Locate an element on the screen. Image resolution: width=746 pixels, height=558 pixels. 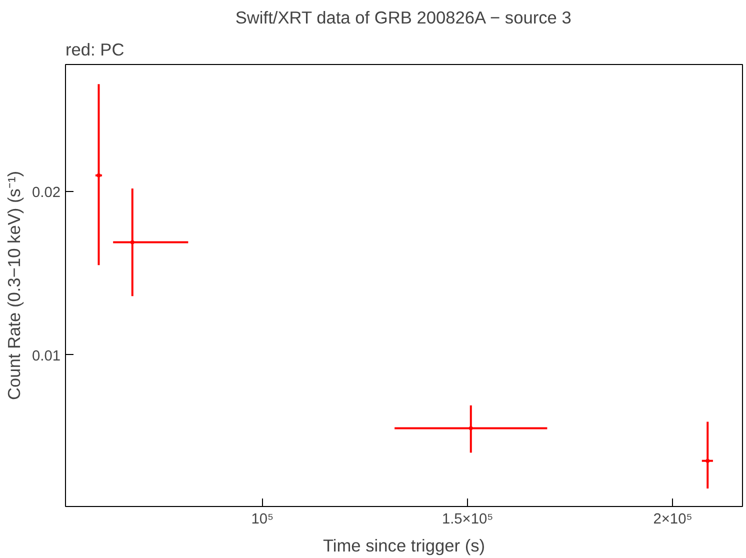
x-tick-label: 10⁵ is located at coordinates (262, 520).